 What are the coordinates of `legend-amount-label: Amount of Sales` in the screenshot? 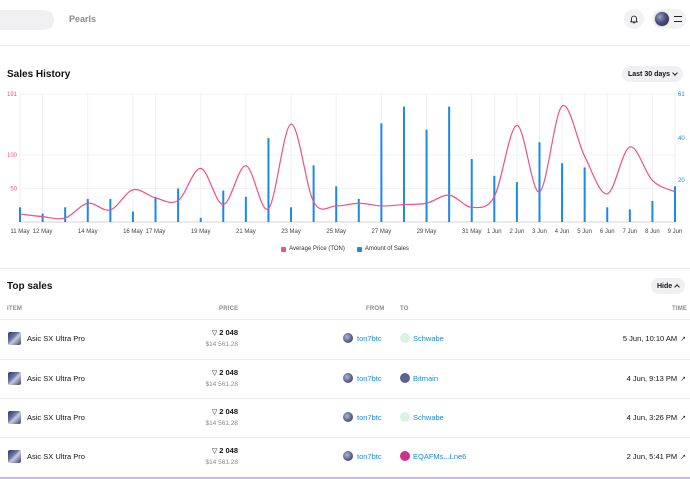 It's located at (386, 249).